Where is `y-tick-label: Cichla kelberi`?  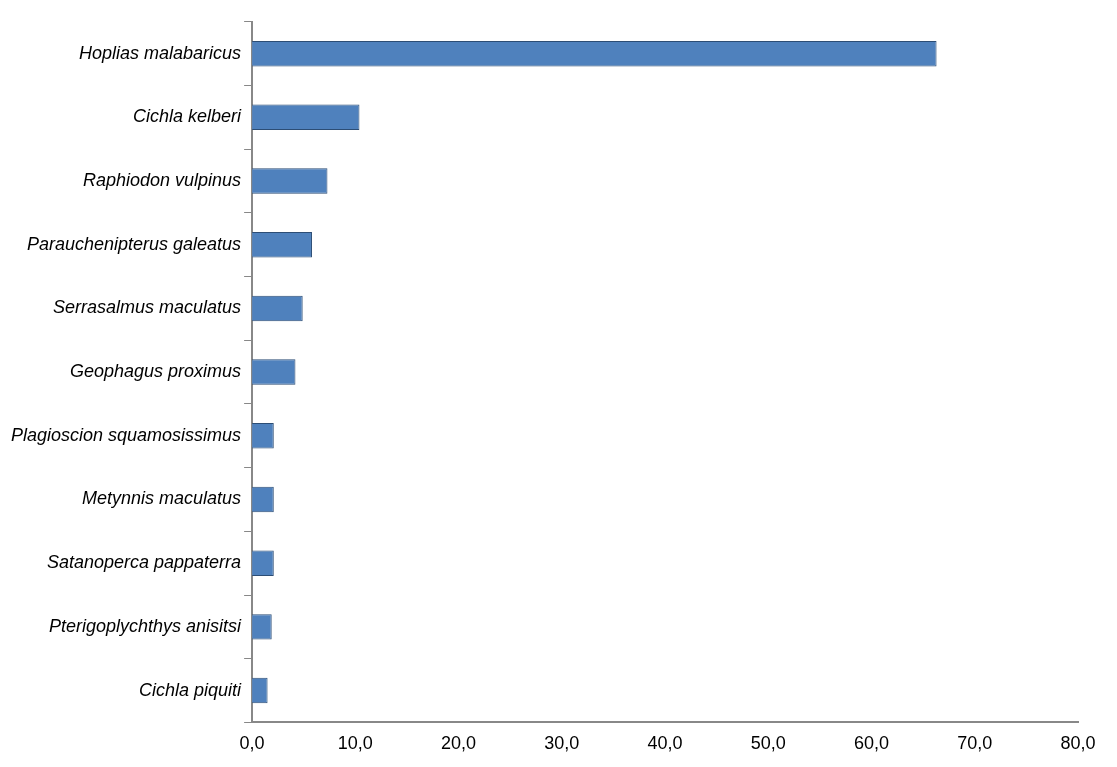 y-tick-label: Cichla kelberi is located at coordinates (188, 116).